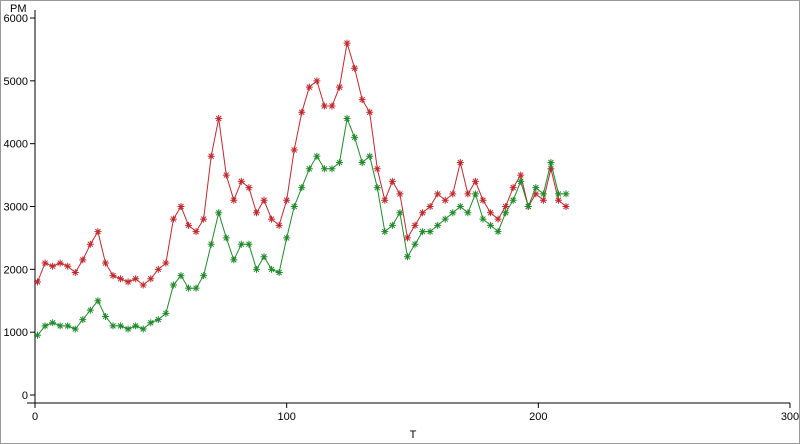  I want to click on y-tick-label: 2000, so click(16, 270).